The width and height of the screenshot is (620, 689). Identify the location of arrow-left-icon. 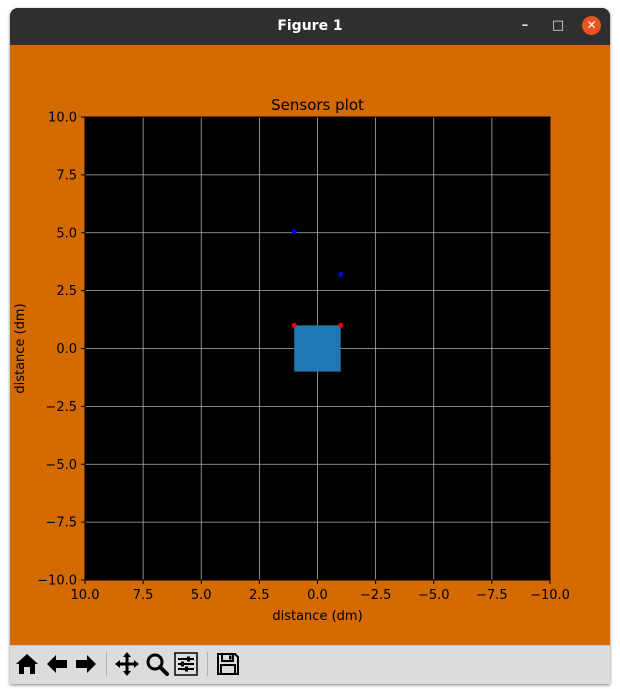
(57, 664).